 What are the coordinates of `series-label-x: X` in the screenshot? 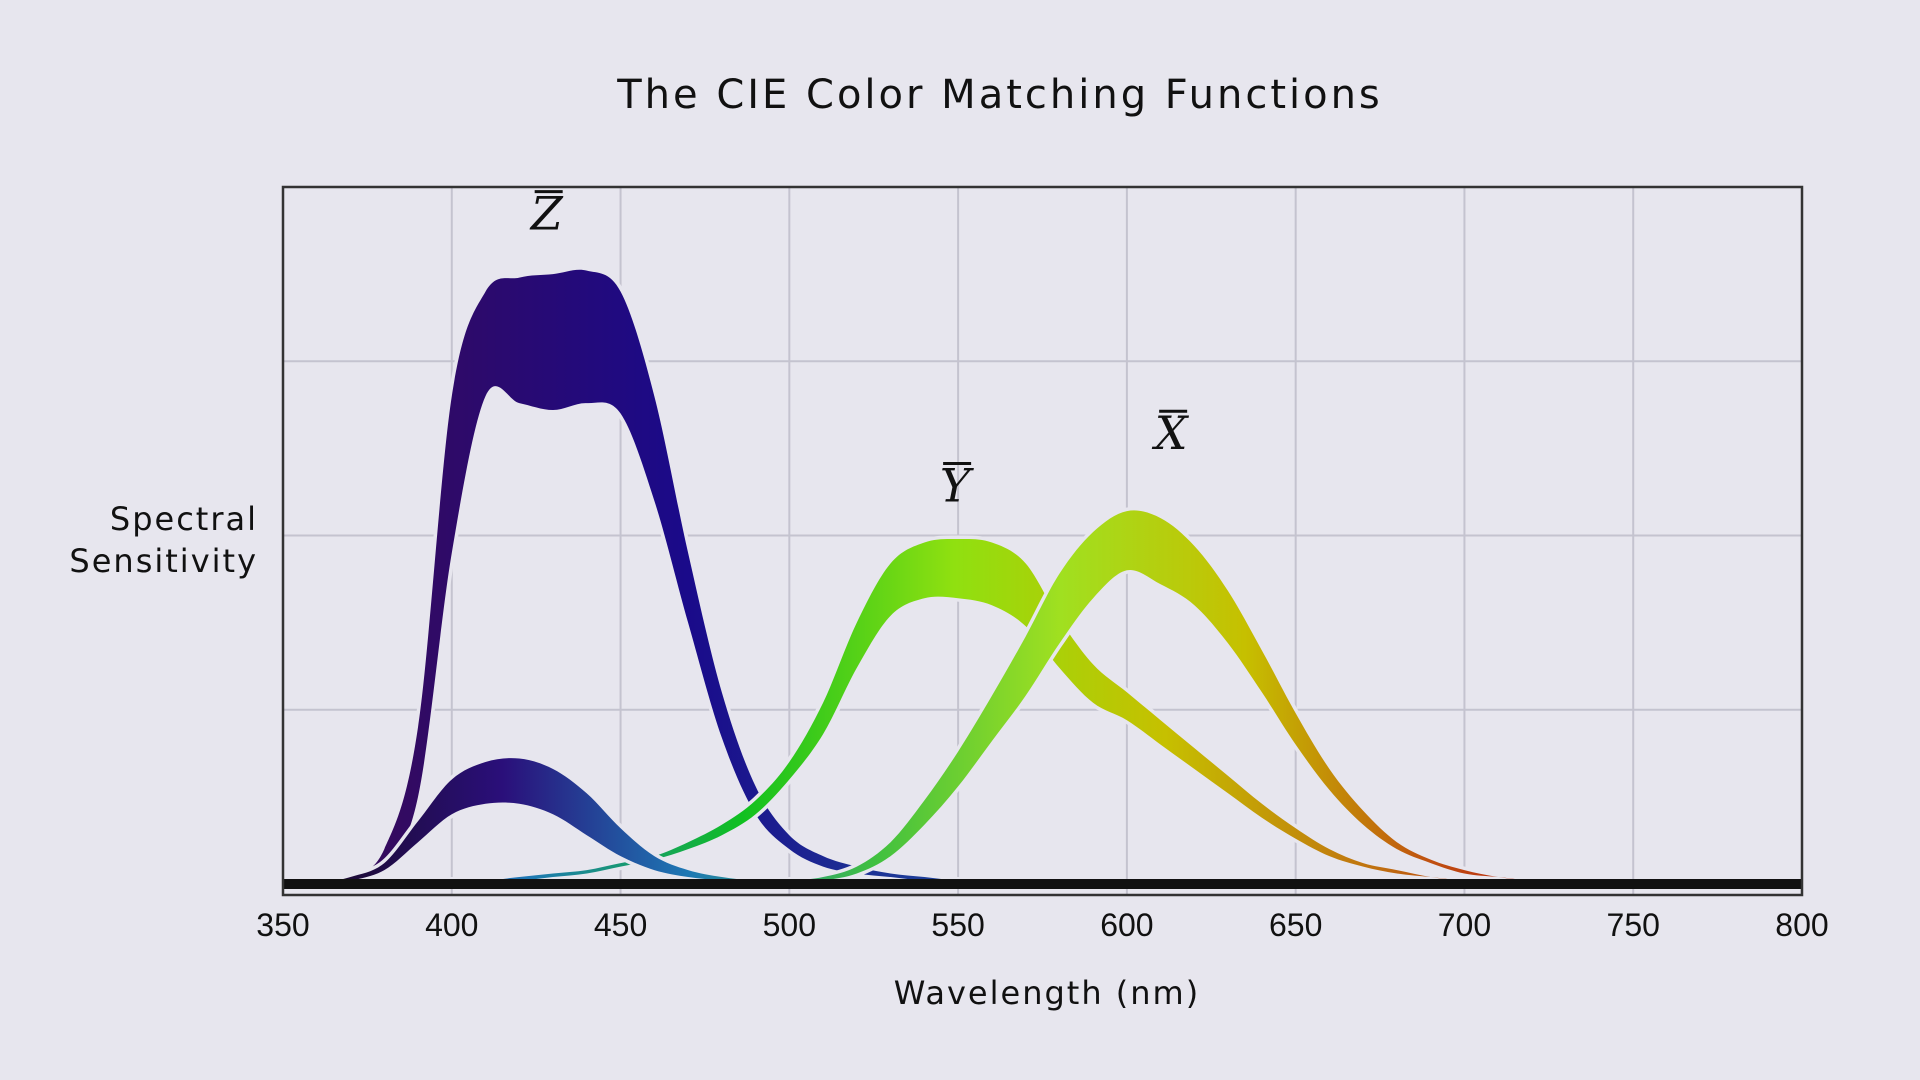 It's located at (1171, 433).